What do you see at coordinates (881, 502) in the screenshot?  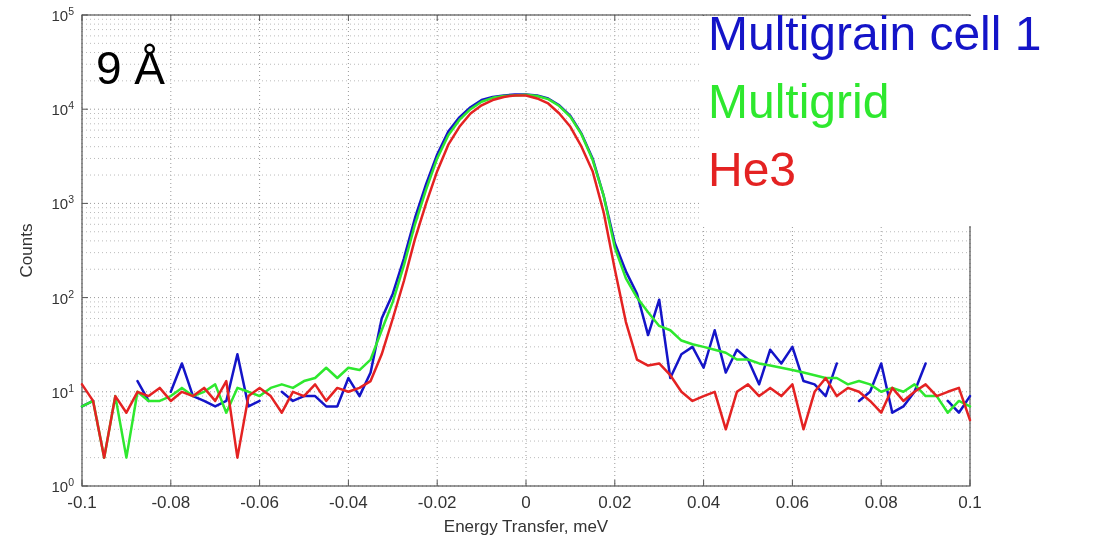 I see `x-tick-label: 0.08` at bounding box center [881, 502].